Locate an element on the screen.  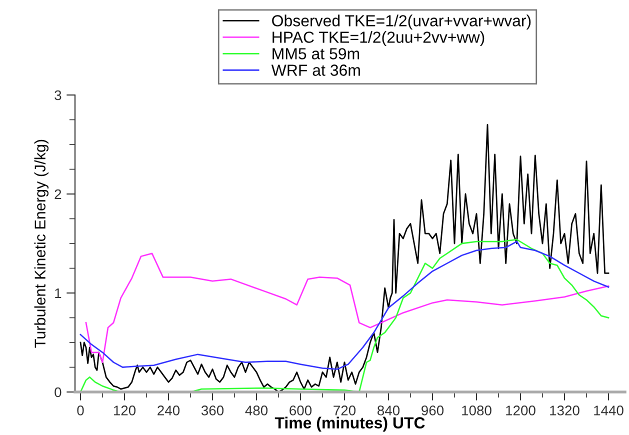
x-tick-label: 1320 is located at coordinates (565, 411).